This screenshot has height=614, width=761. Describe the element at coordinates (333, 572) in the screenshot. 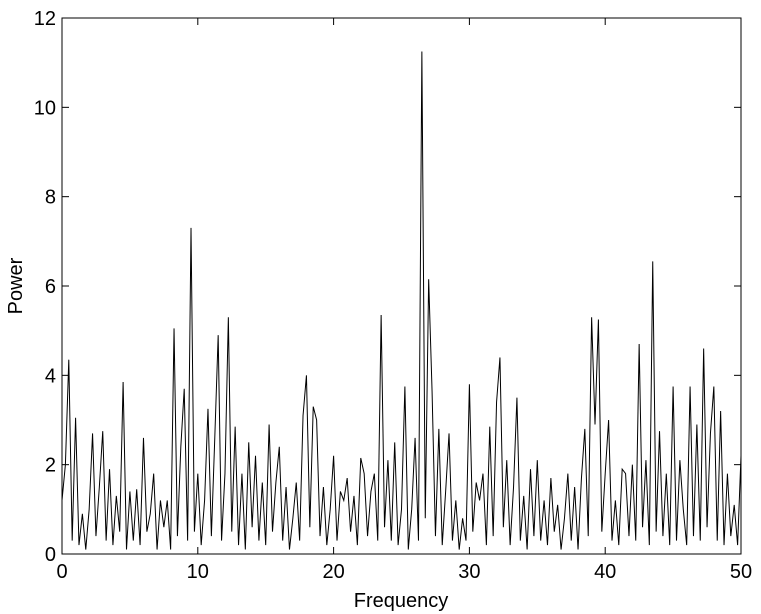

I see `x-tick-label: 20` at that location.